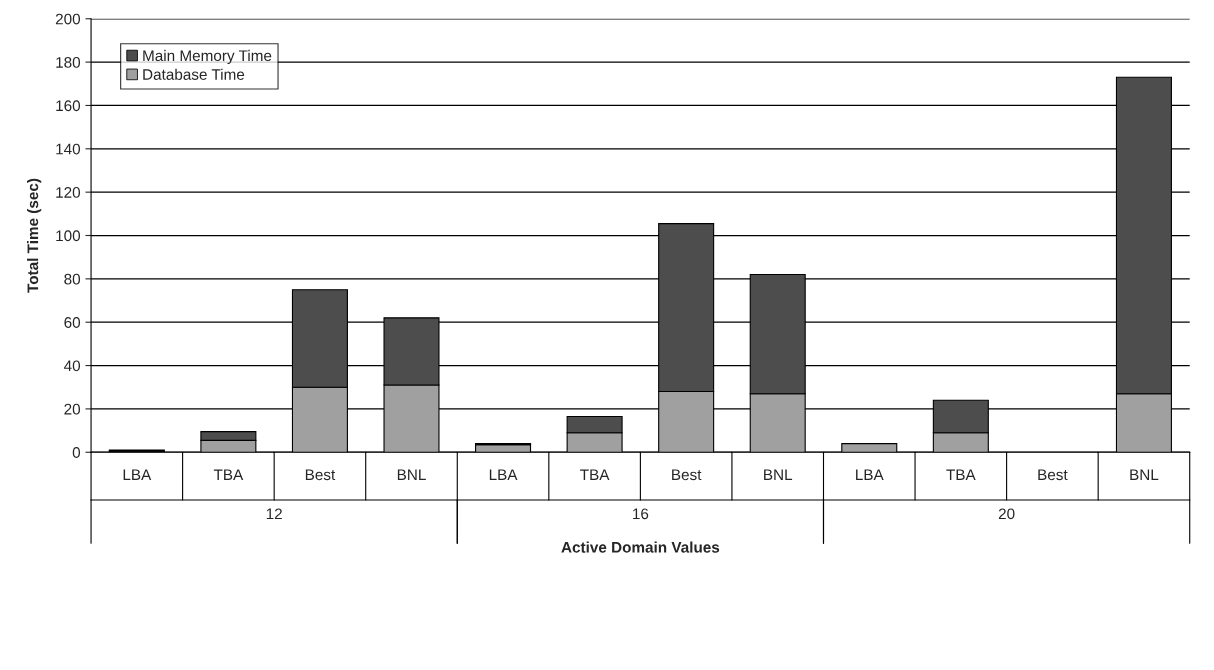 Image resolution: width=1214 pixels, height=670 pixels. I want to click on y-tick-label: 140, so click(68, 149).